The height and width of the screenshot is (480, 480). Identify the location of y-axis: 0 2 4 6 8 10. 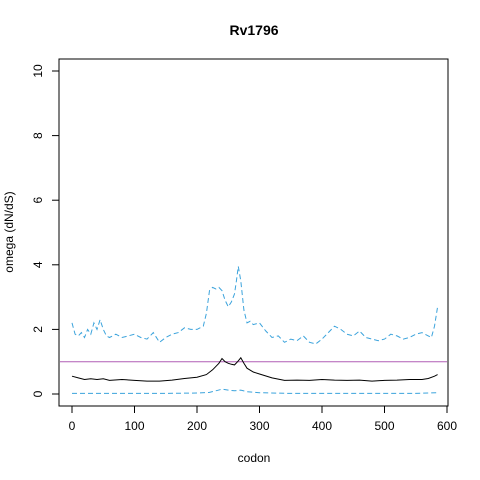
(45, 230).